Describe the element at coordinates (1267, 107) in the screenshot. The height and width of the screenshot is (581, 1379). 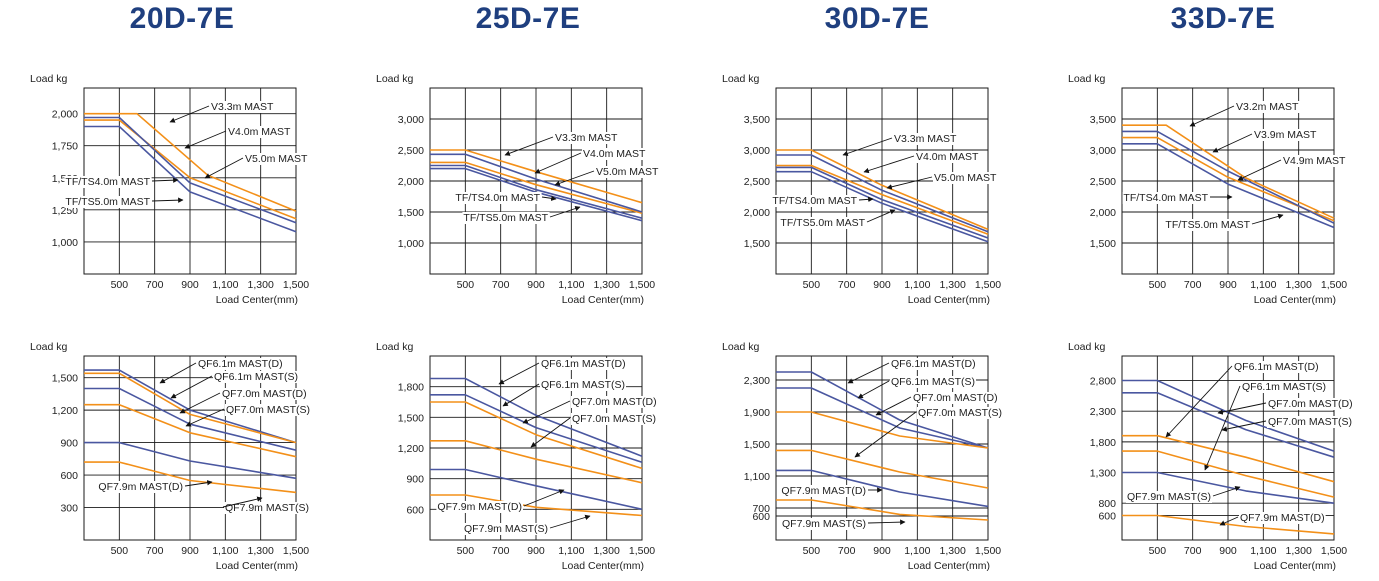
I see `mast-label: V3.2m MAST` at that location.